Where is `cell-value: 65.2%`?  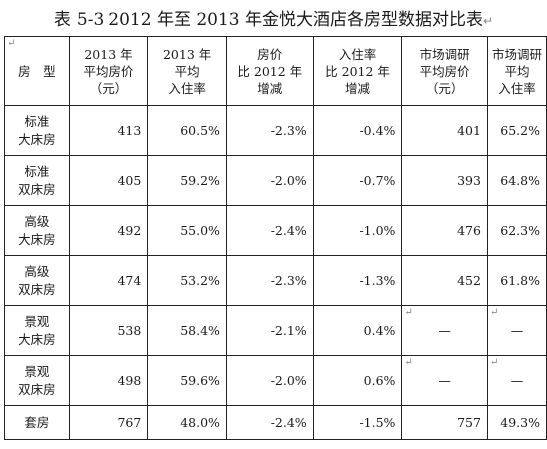 cell-value: 65.2% is located at coordinates (520, 130).